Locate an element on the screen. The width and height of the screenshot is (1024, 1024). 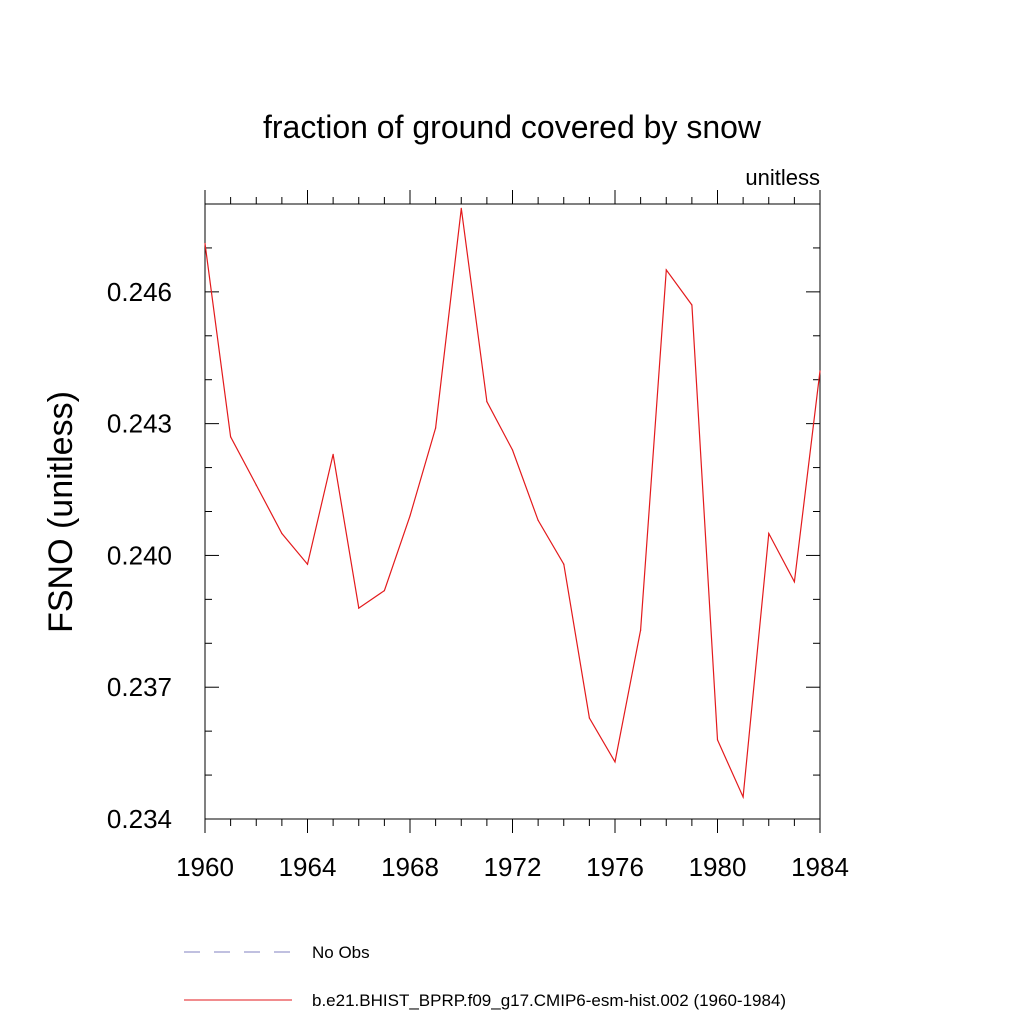
y-tick-label: 0.237 is located at coordinates (139, 687).